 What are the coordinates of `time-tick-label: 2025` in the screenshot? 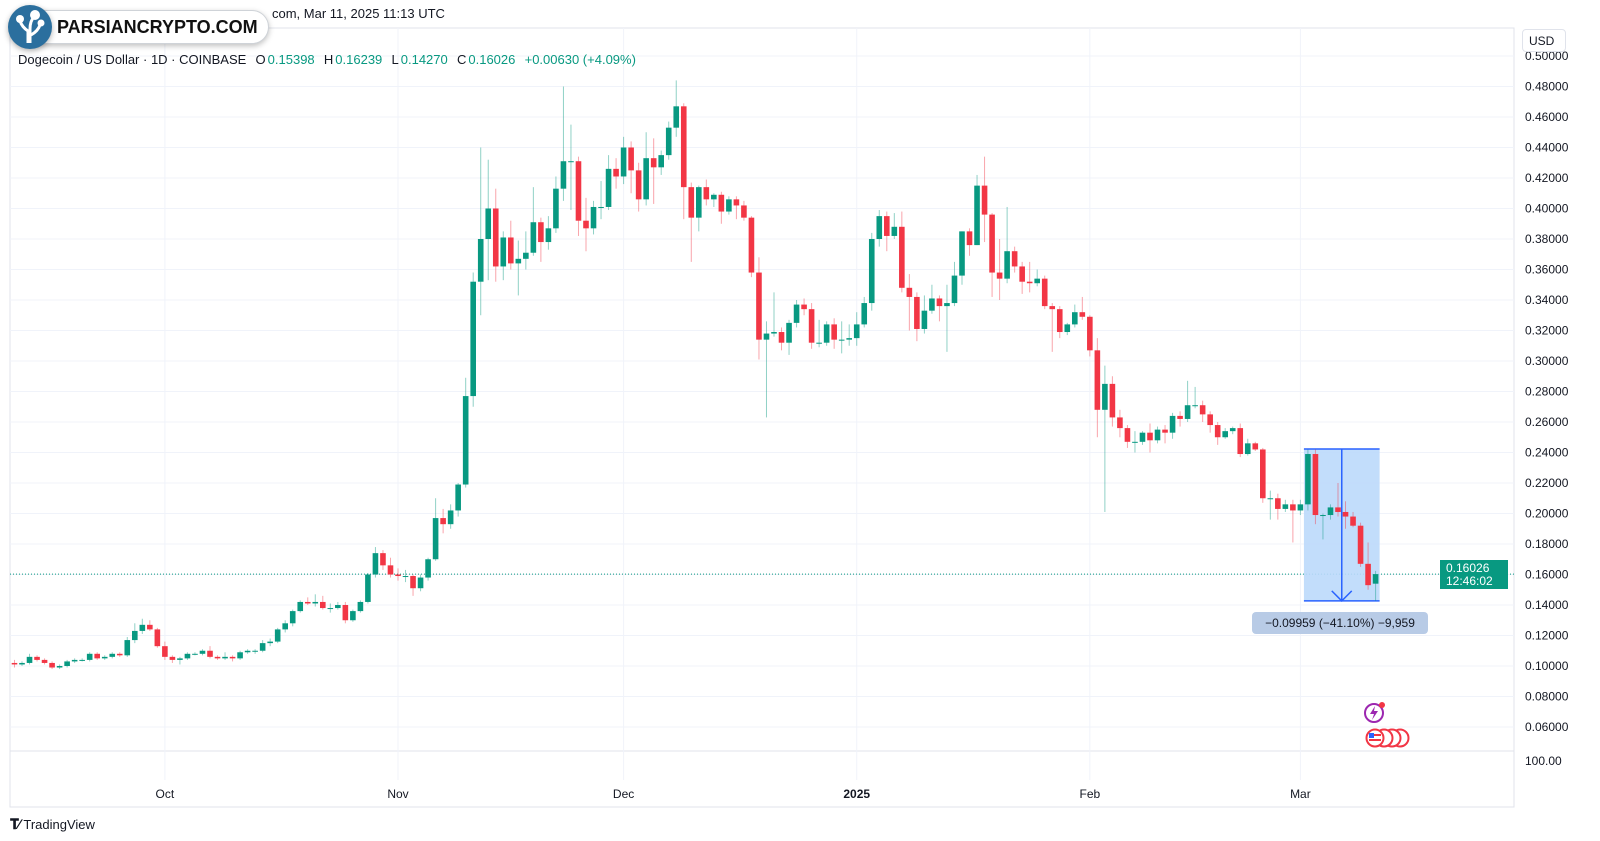 It's located at (856, 794).